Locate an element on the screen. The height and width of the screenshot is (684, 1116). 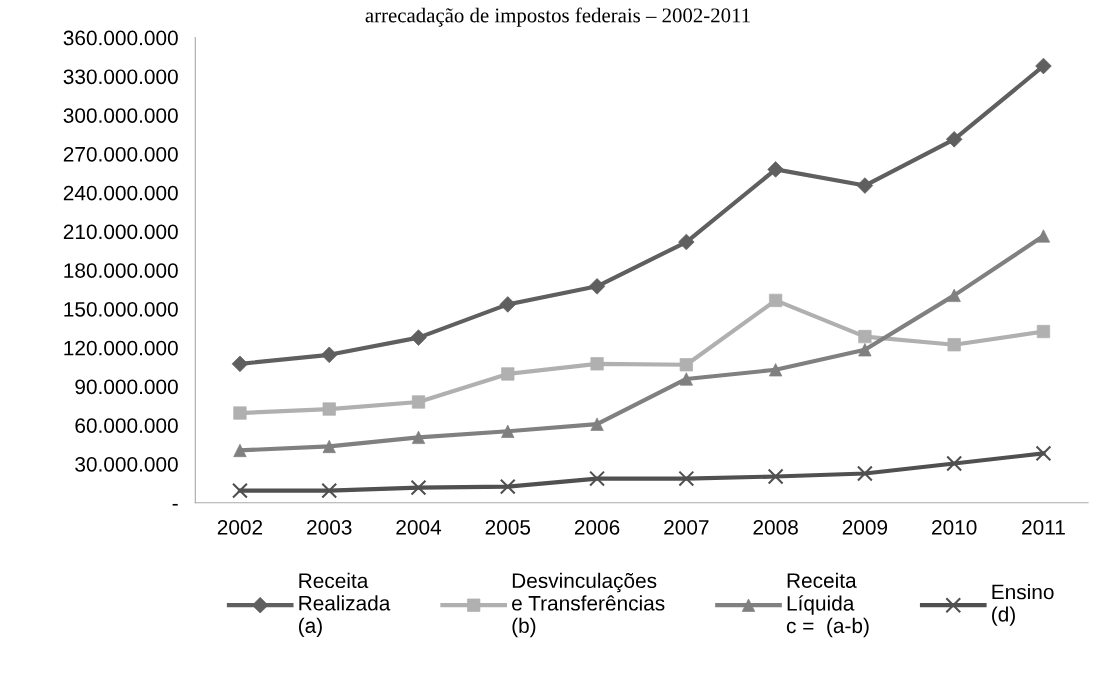
x-tick-label: 2009 is located at coordinates (865, 527).